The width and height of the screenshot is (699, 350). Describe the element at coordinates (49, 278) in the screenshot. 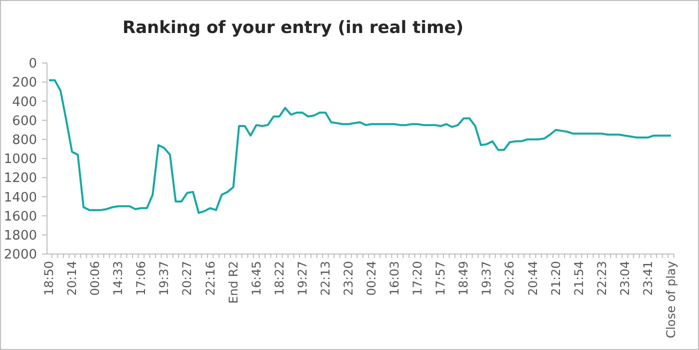

I see `x-tick-label: 18:50` at that location.